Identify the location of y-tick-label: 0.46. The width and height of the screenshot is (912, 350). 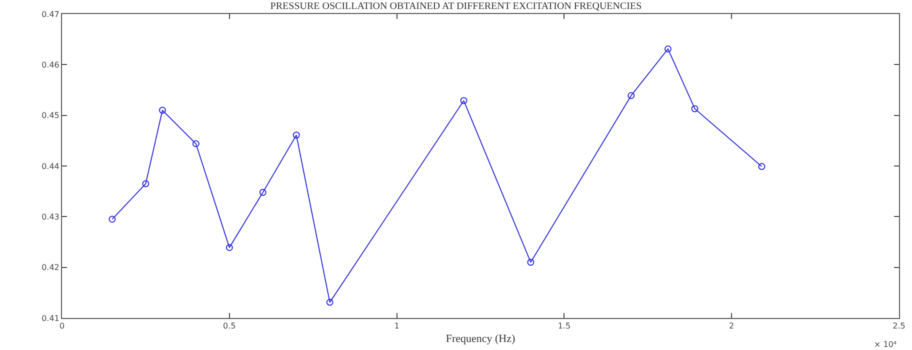
(51, 65).